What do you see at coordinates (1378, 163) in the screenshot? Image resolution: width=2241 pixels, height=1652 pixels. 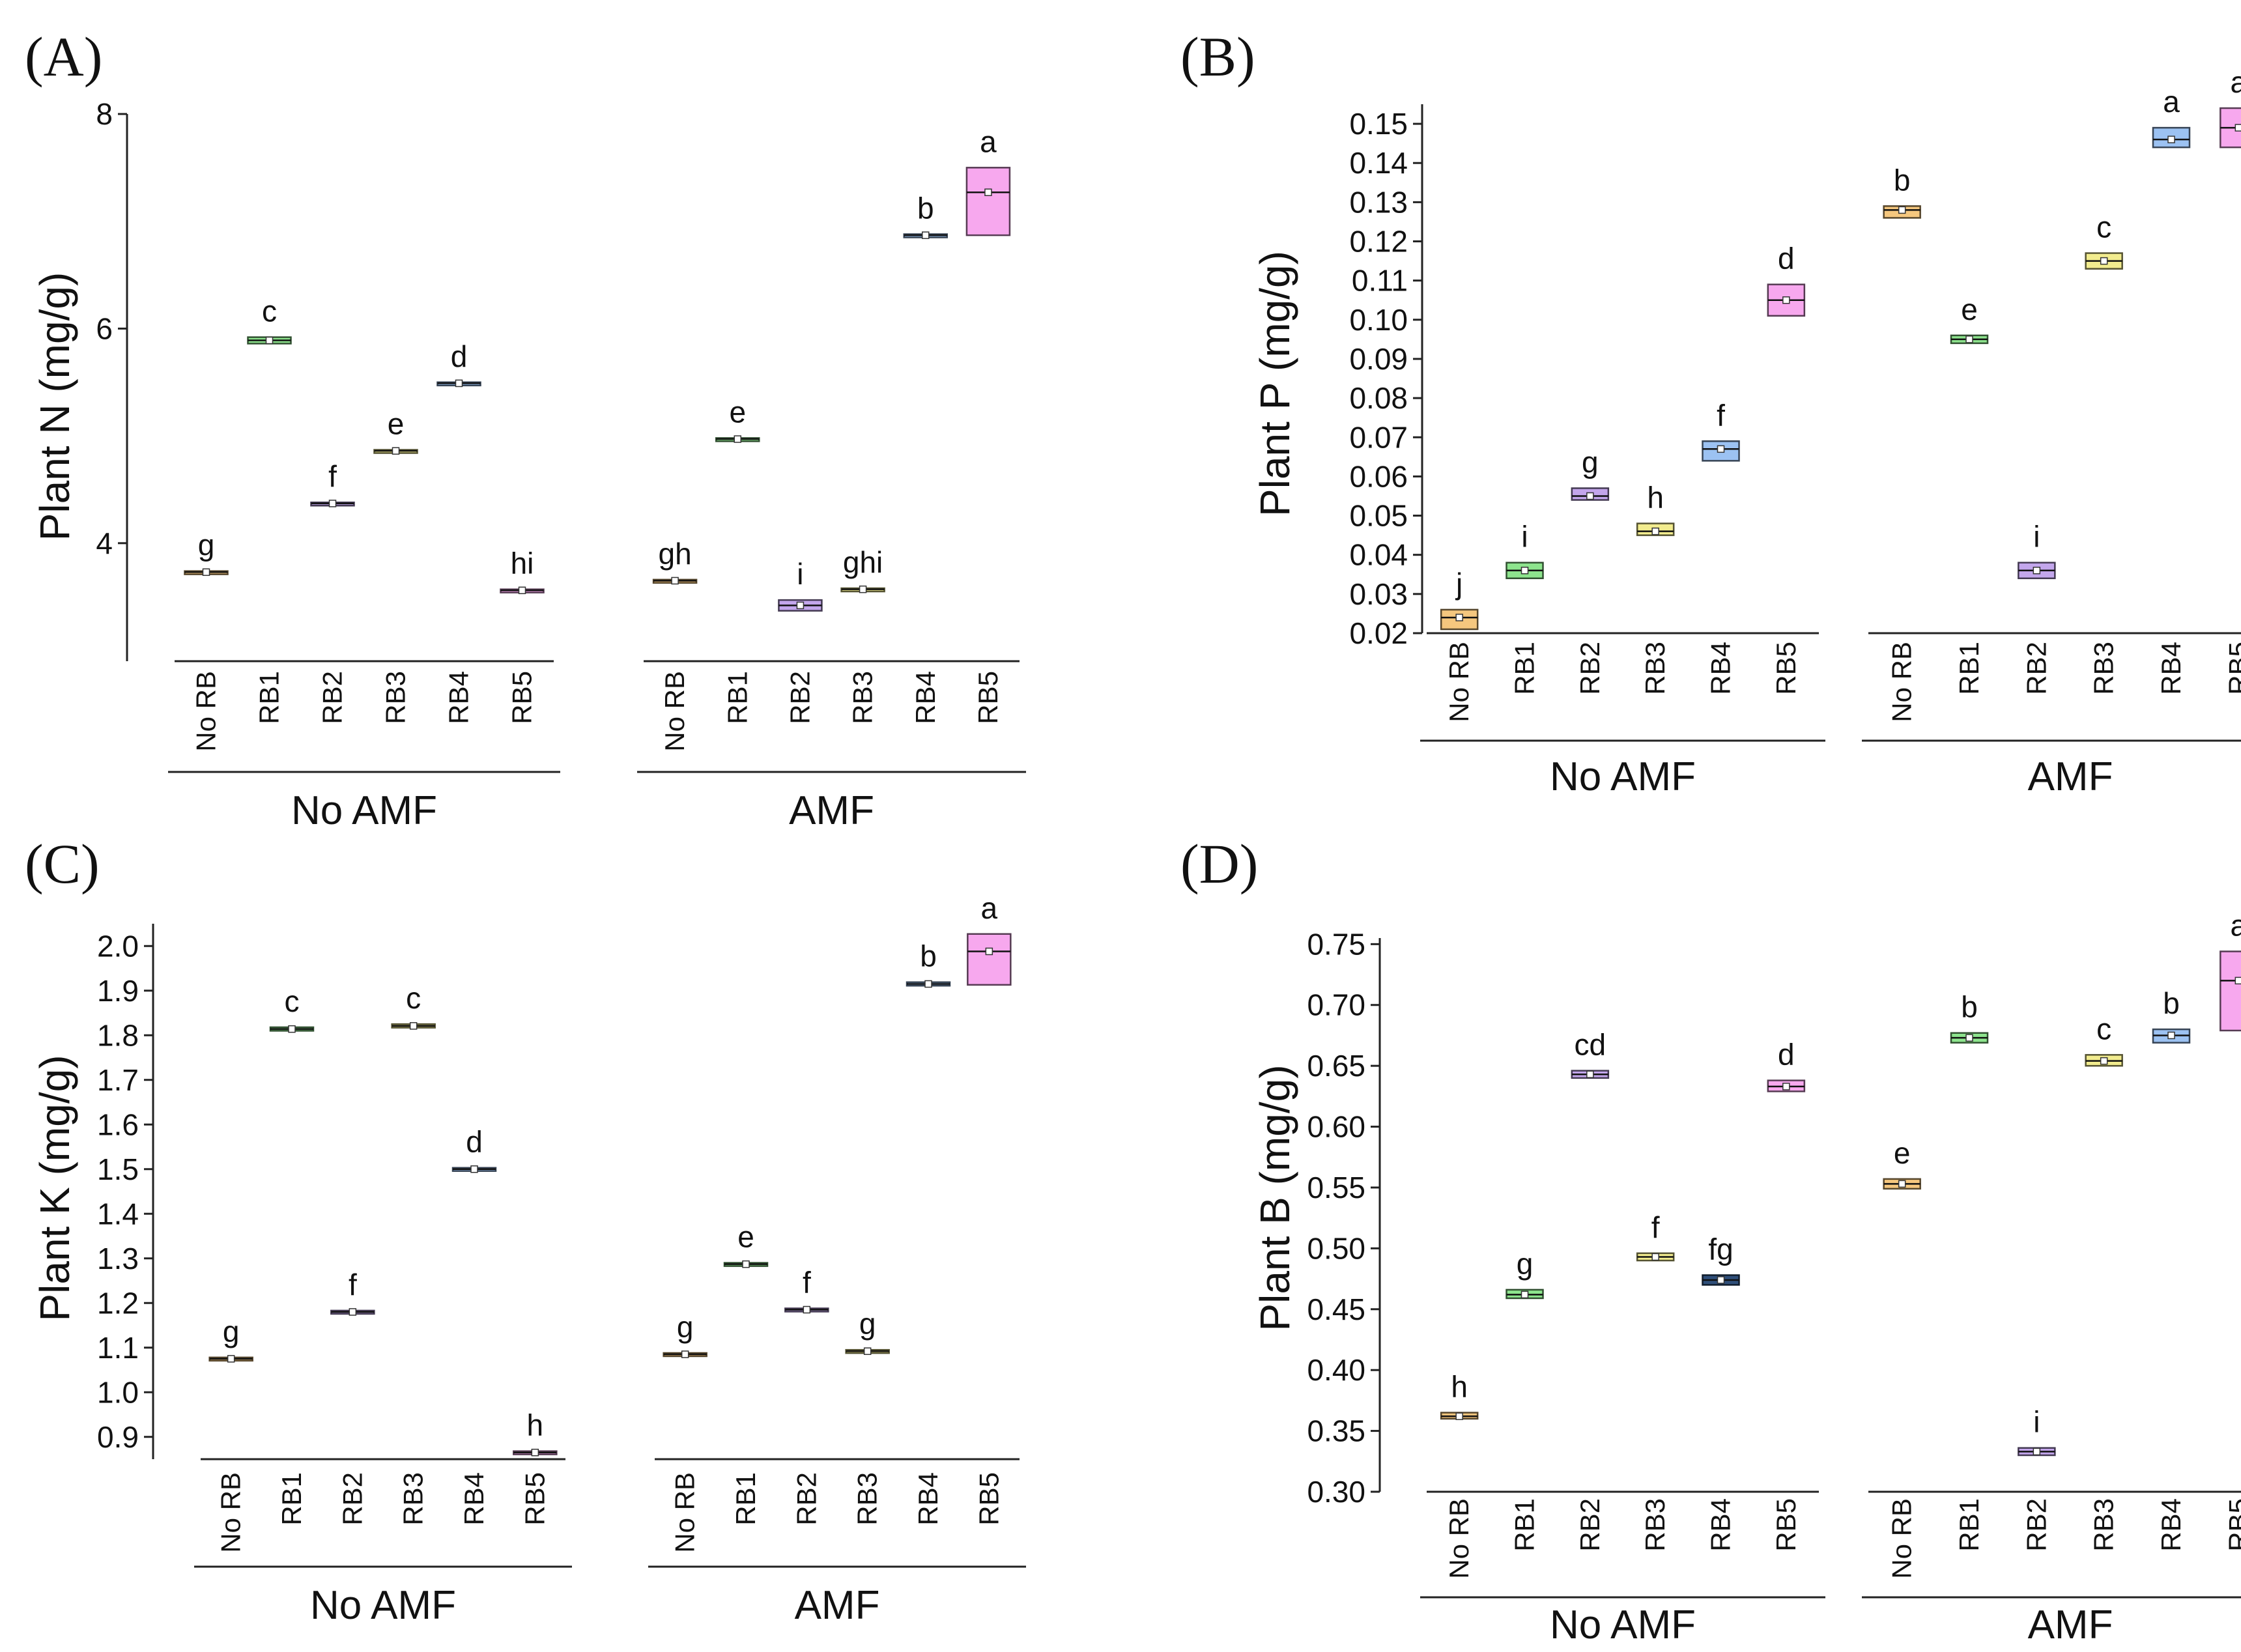 I see `y-tick-label: 0.14` at bounding box center [1378, 163].